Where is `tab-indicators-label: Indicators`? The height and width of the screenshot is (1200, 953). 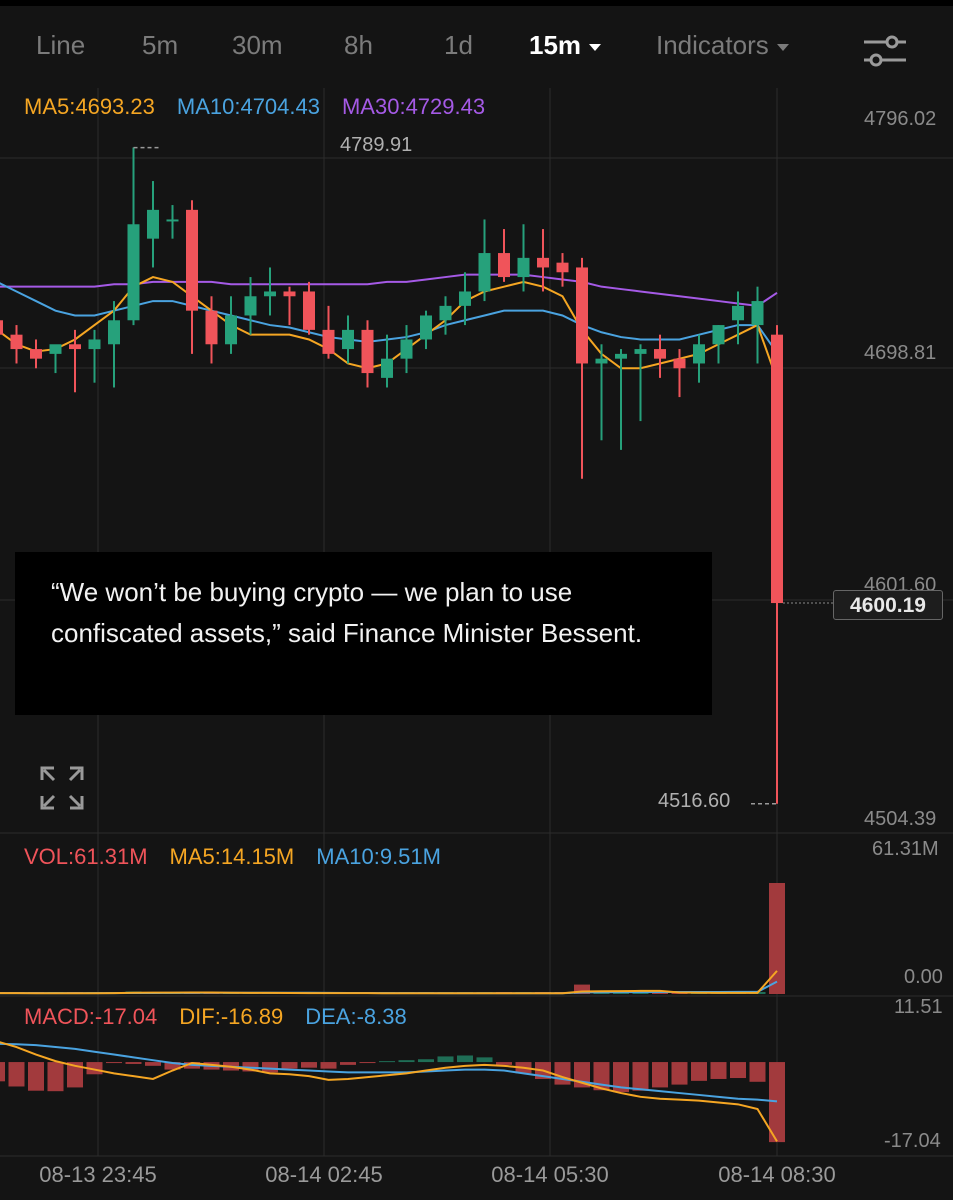 tab-indicators-label: Indicators is located at coordinates (712, 45).